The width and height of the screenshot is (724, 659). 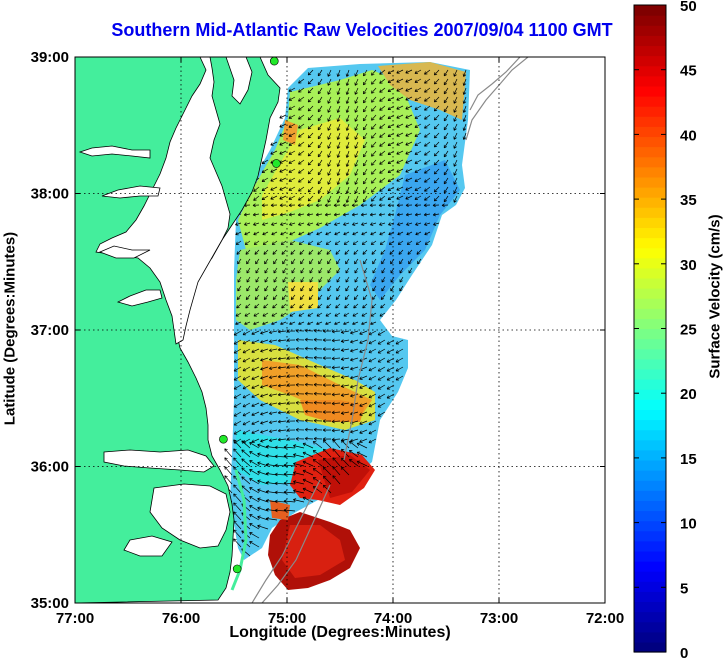 I want to click on y-tick-label: 39:00, so click(x=50, y=57).